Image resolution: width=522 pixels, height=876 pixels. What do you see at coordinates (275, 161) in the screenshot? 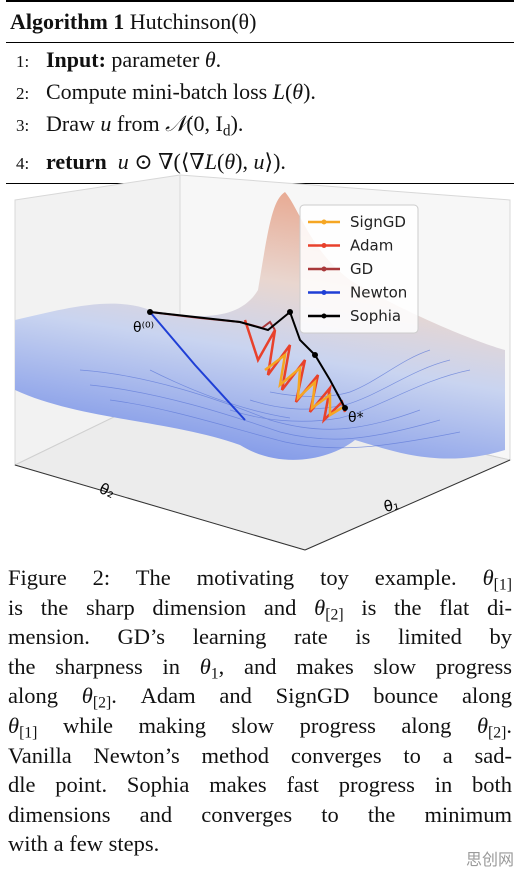
I see `text-run: ⟩).` at bounding box center [275, 161].